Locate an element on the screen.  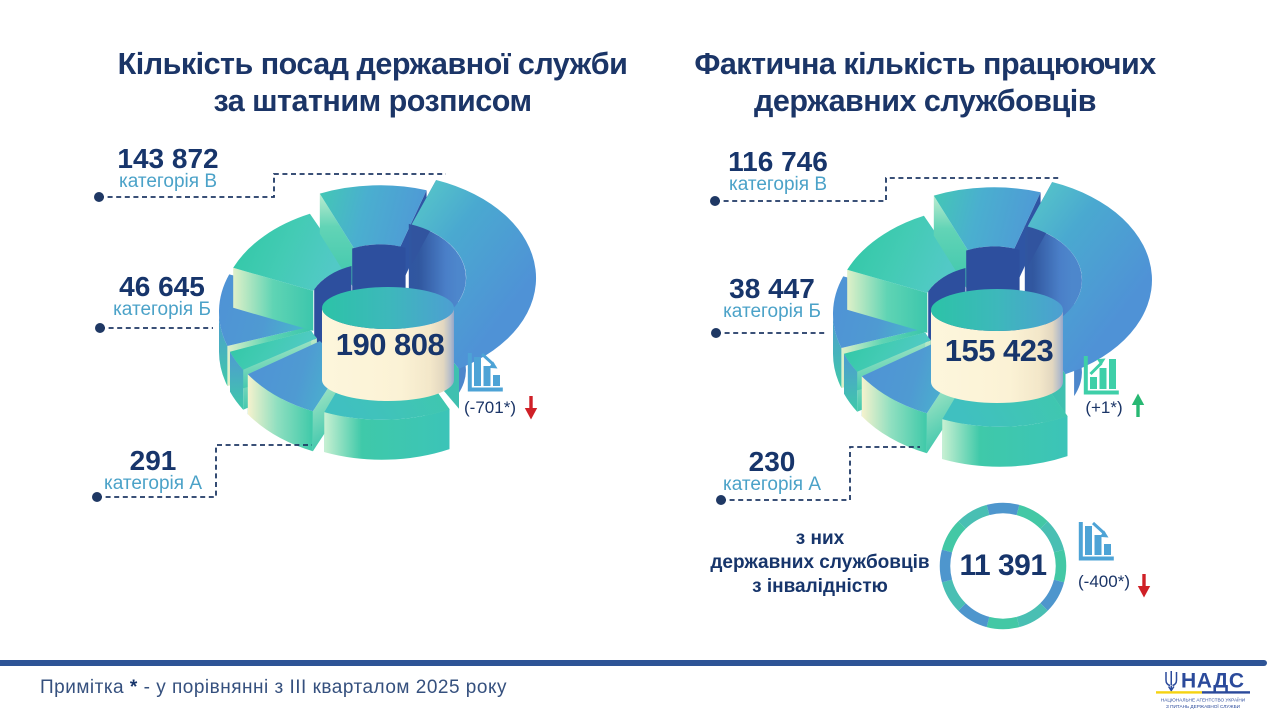
svg-text: НАДС is located at coordinates (1213, 681).